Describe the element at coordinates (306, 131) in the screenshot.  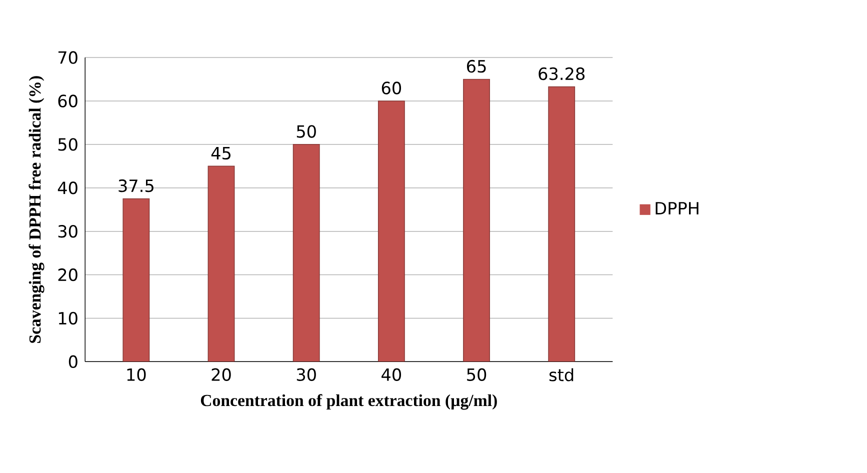
I see `data-label: 50` at that location.